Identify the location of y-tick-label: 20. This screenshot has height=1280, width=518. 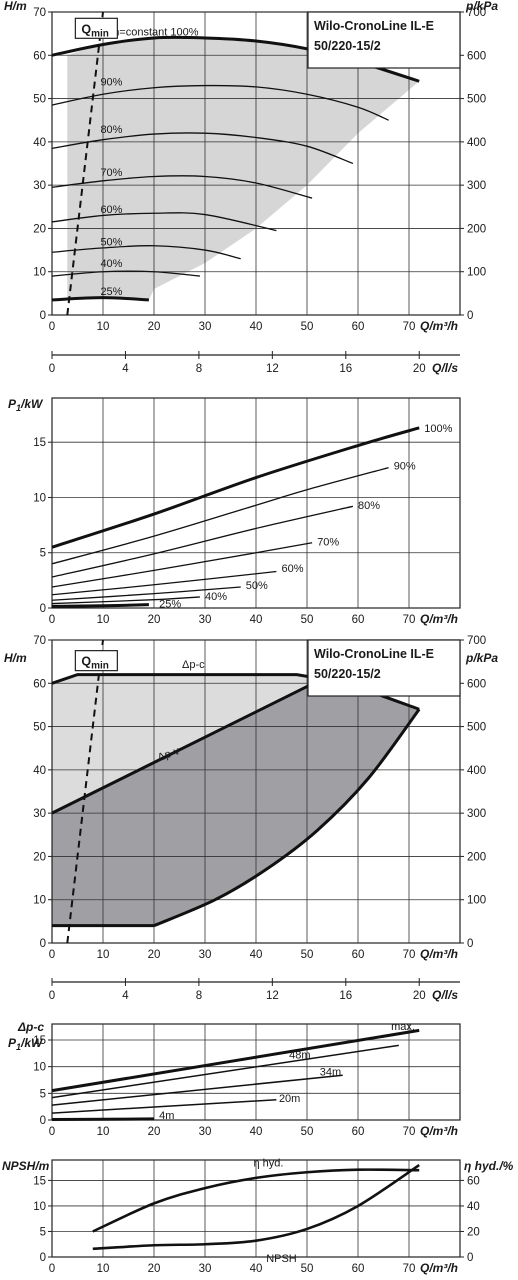
(39, 857).